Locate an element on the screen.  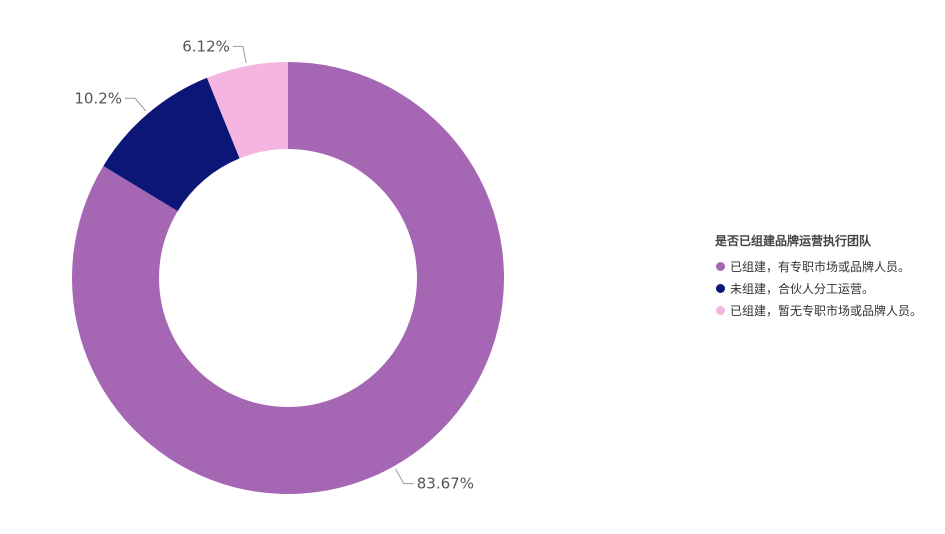
legend-label-formed-no-dedicated: 已组建，暂无专职市场或品牌人员。 is located at coordinates (826, 310).